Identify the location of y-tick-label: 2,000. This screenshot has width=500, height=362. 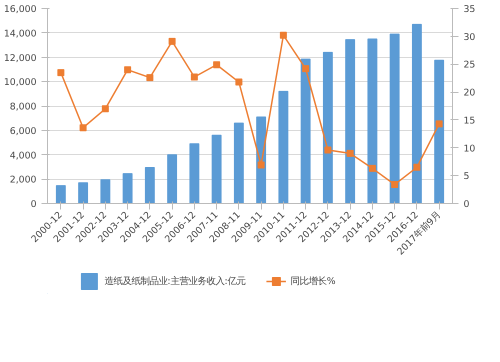
(23, 180).